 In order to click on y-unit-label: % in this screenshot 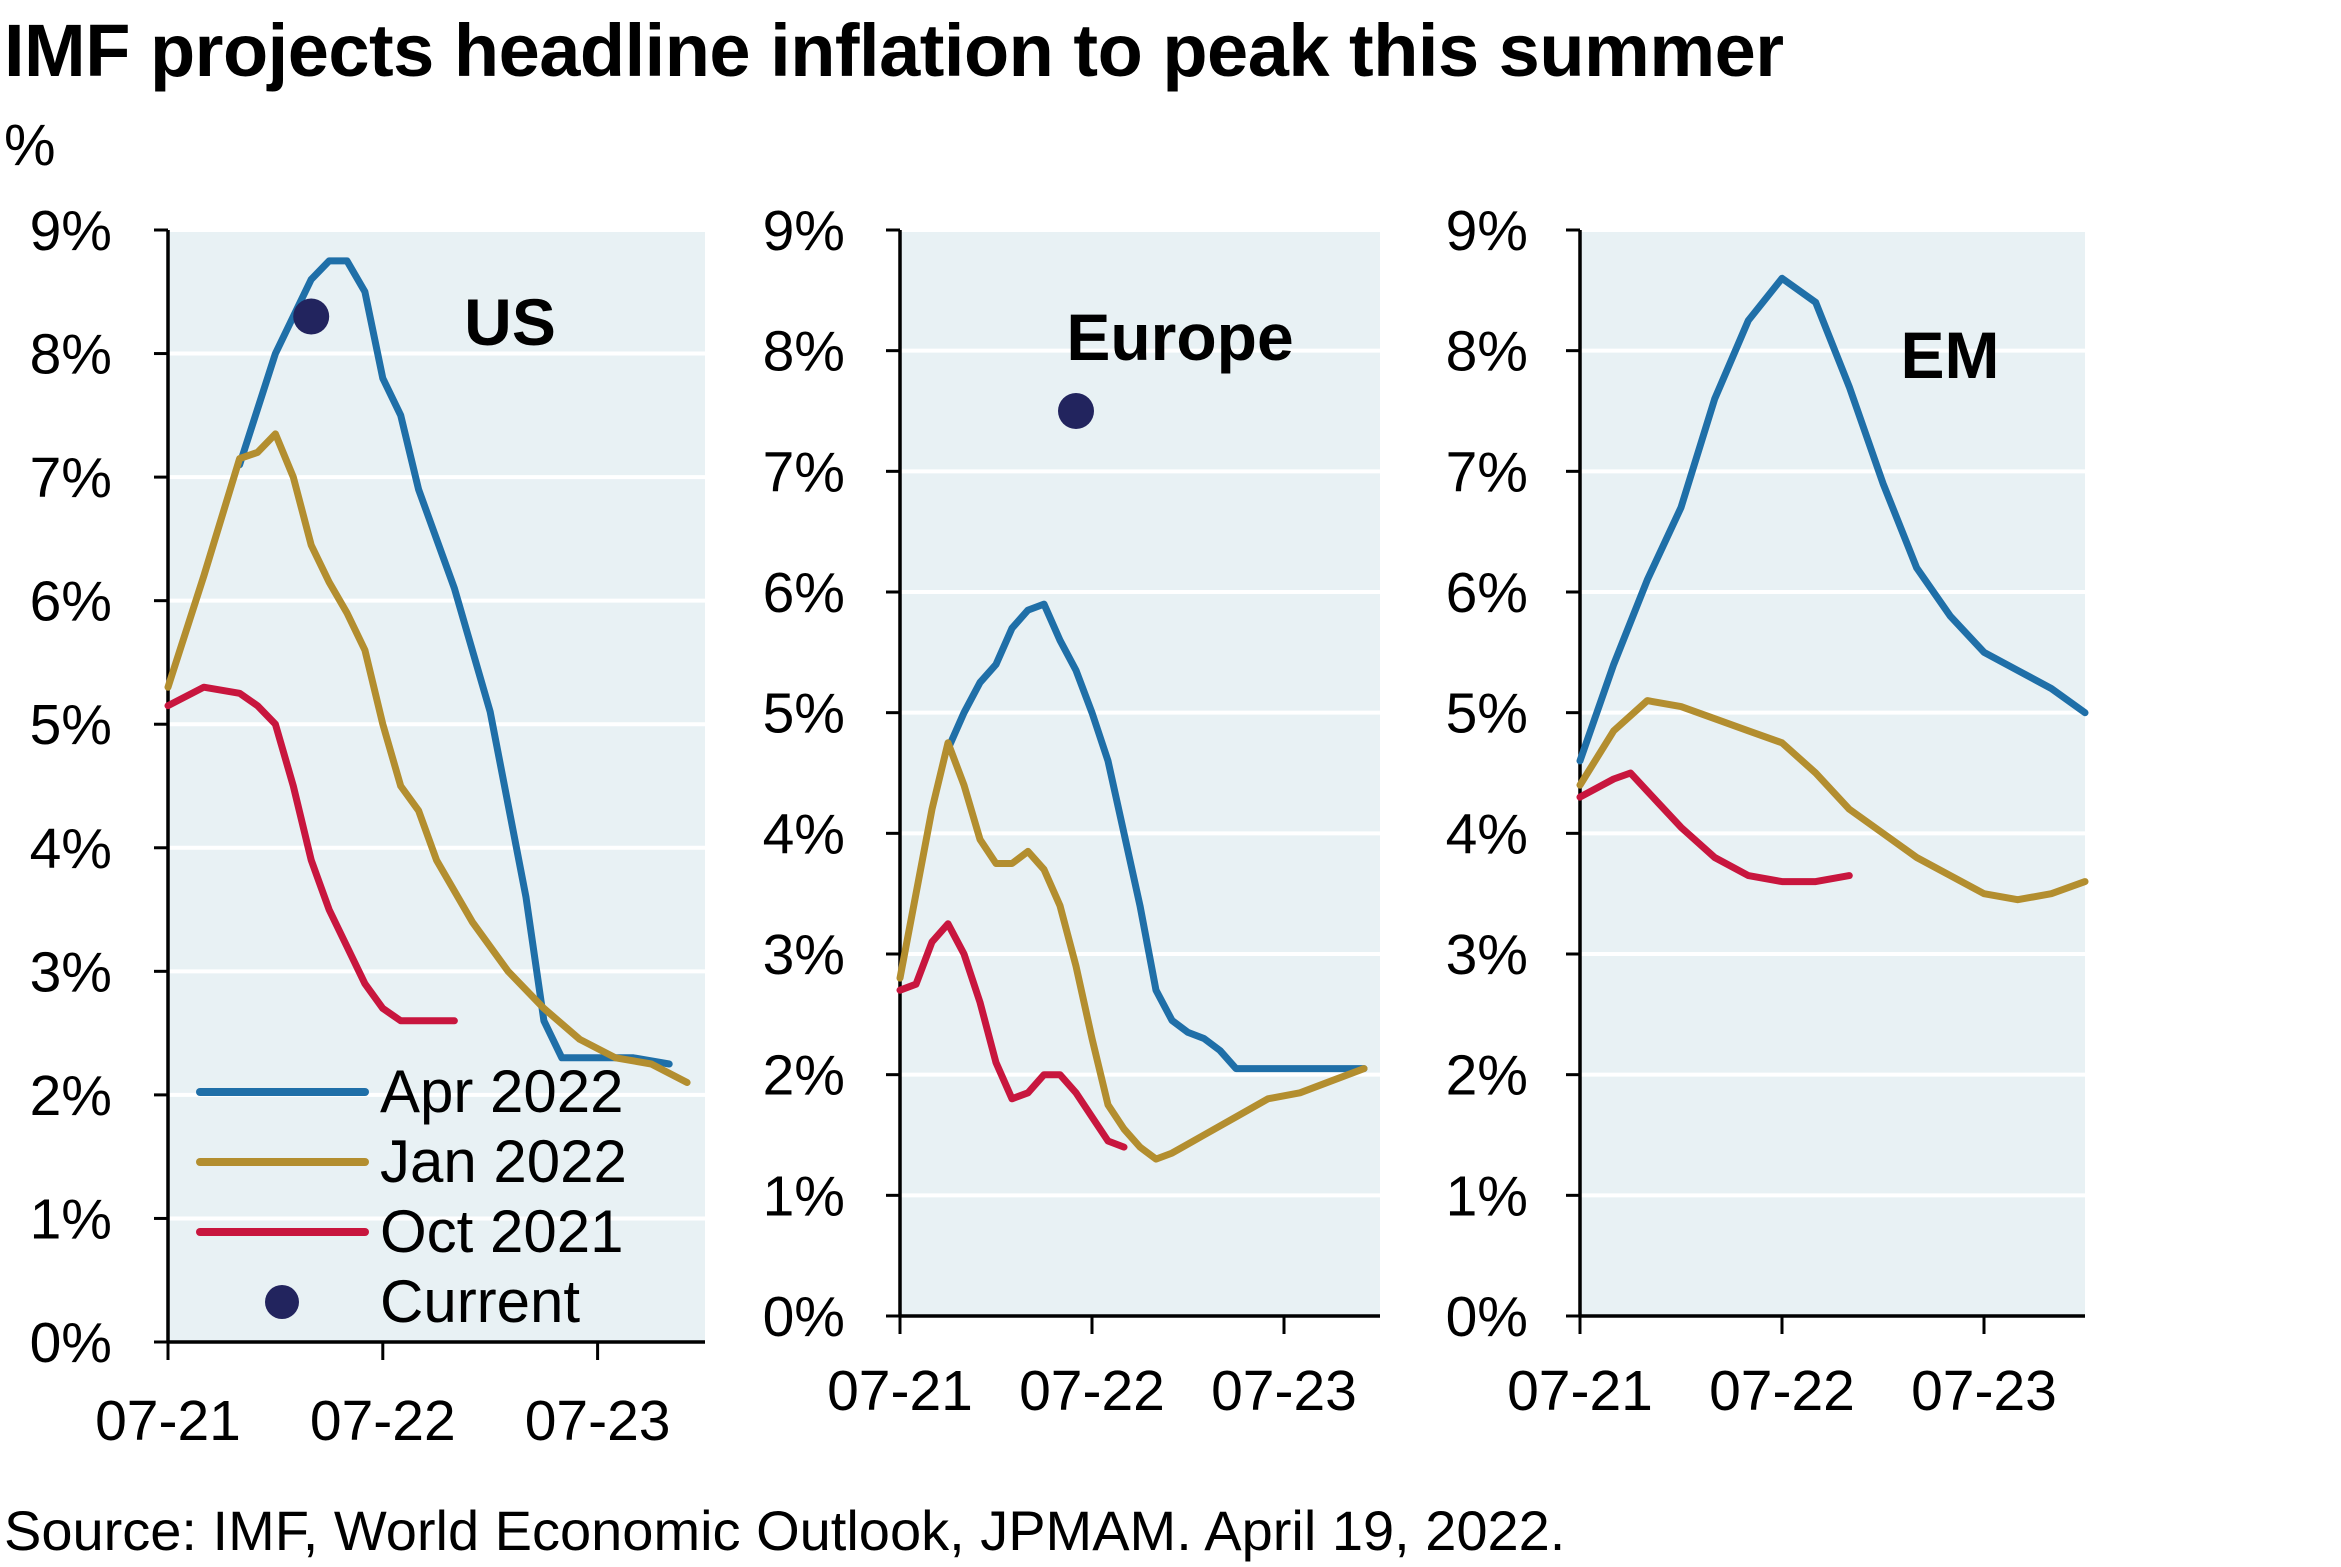, I will do `click(30, 145)`.